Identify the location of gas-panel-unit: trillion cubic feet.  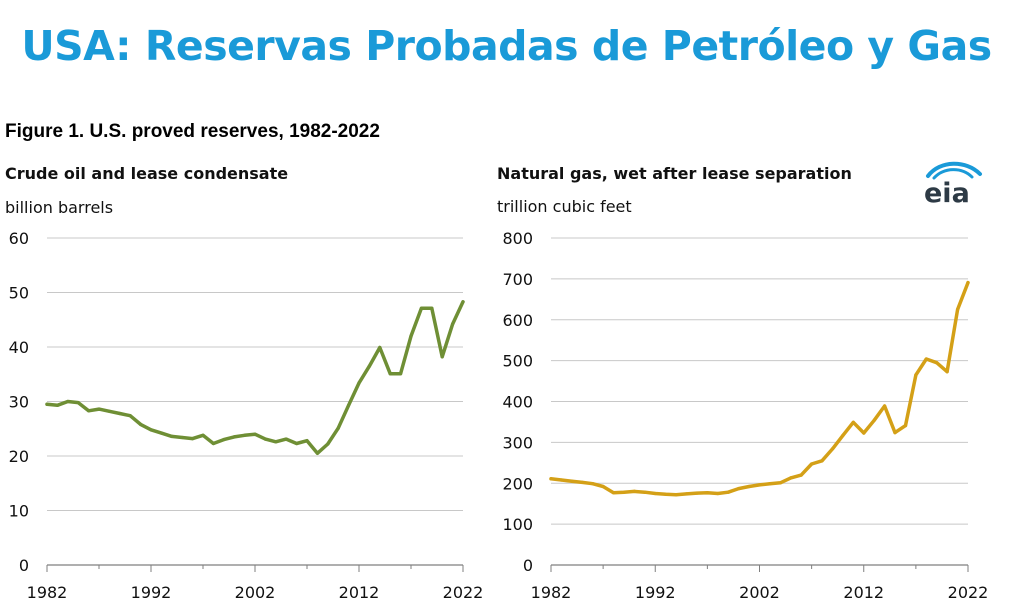
(564, 206).